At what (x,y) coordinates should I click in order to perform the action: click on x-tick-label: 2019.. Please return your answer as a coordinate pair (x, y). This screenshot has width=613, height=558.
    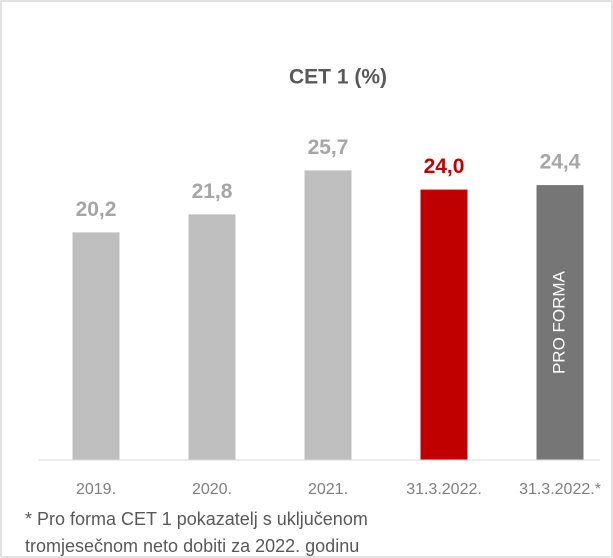
    Looking at the image, I should click on (96, 489).